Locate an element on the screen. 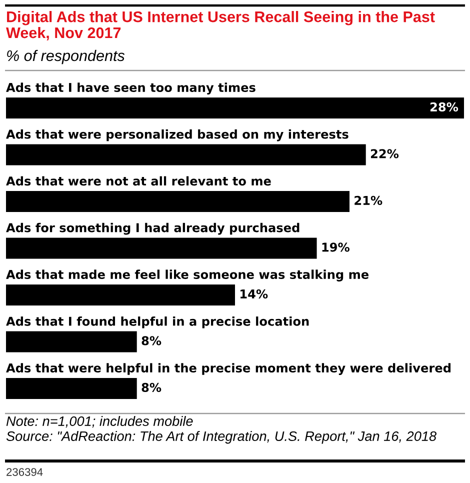 This screenshot has width=470, height=483. data-label: 21% is located at coordinates (368, 201).